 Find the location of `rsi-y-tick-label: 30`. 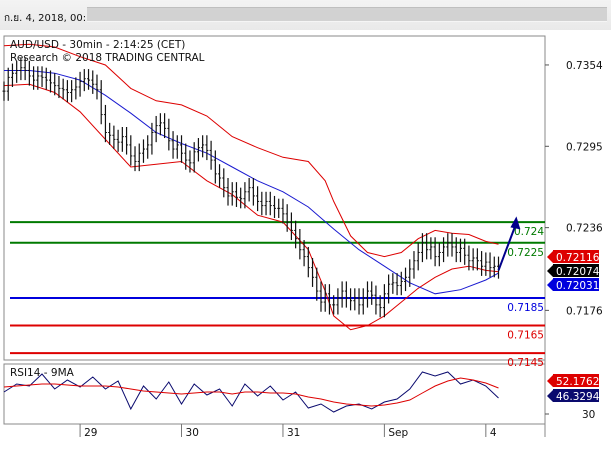

rsi-y-tick-label: 30 is located at coordinates (588, 415).